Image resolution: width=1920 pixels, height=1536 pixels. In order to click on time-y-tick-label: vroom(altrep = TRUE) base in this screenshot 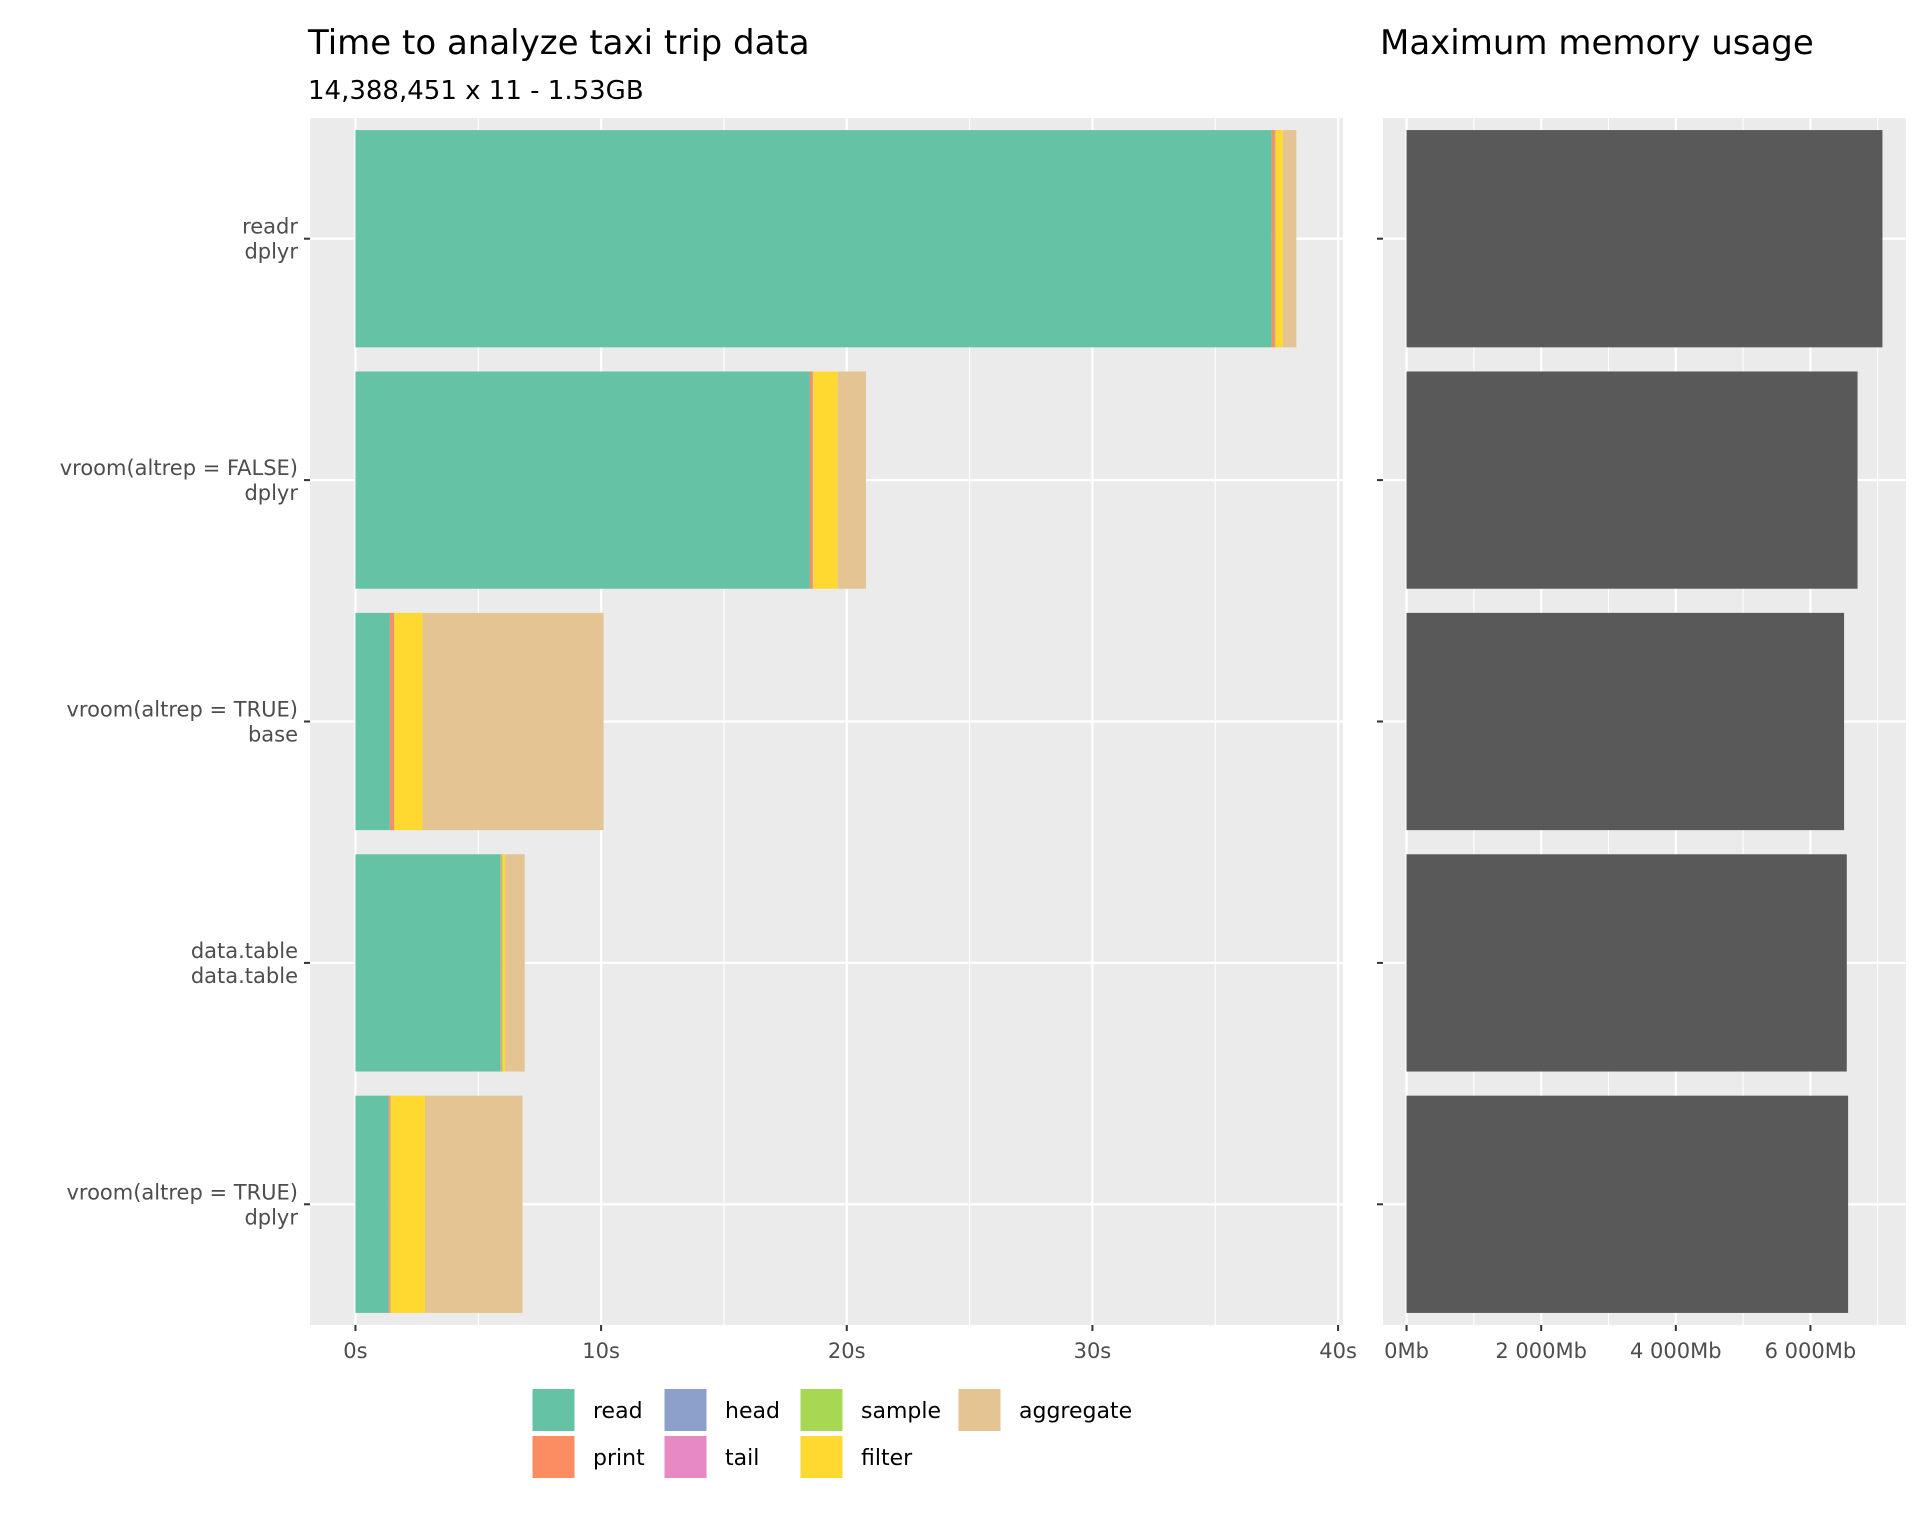, I will do `click(182, 722)`.